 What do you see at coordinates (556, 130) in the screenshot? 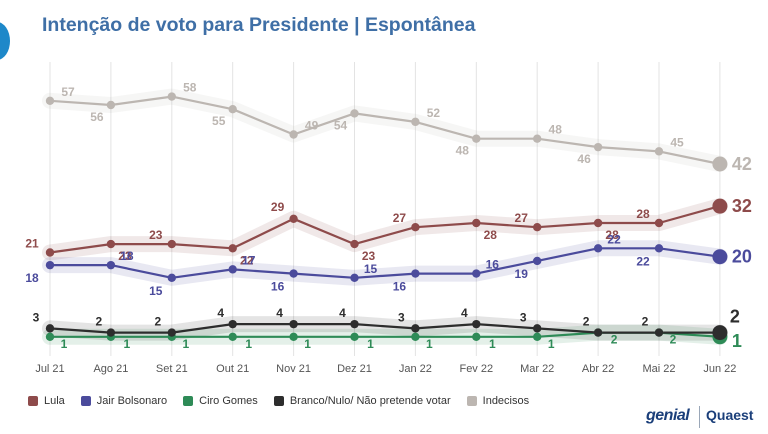
I see `data-label: 48` at bounding box center [556, 130].